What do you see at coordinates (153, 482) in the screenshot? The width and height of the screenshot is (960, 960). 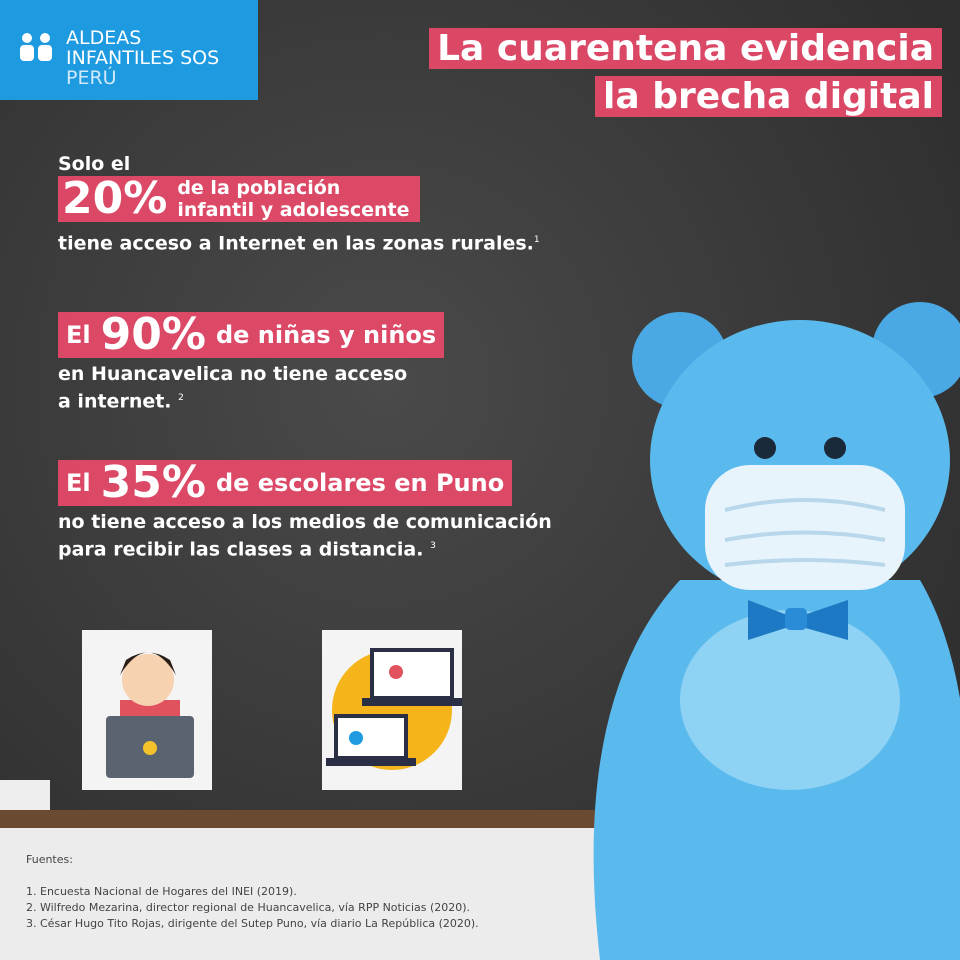 I see `stat-big: 35%` at bounding box center [153, 482].